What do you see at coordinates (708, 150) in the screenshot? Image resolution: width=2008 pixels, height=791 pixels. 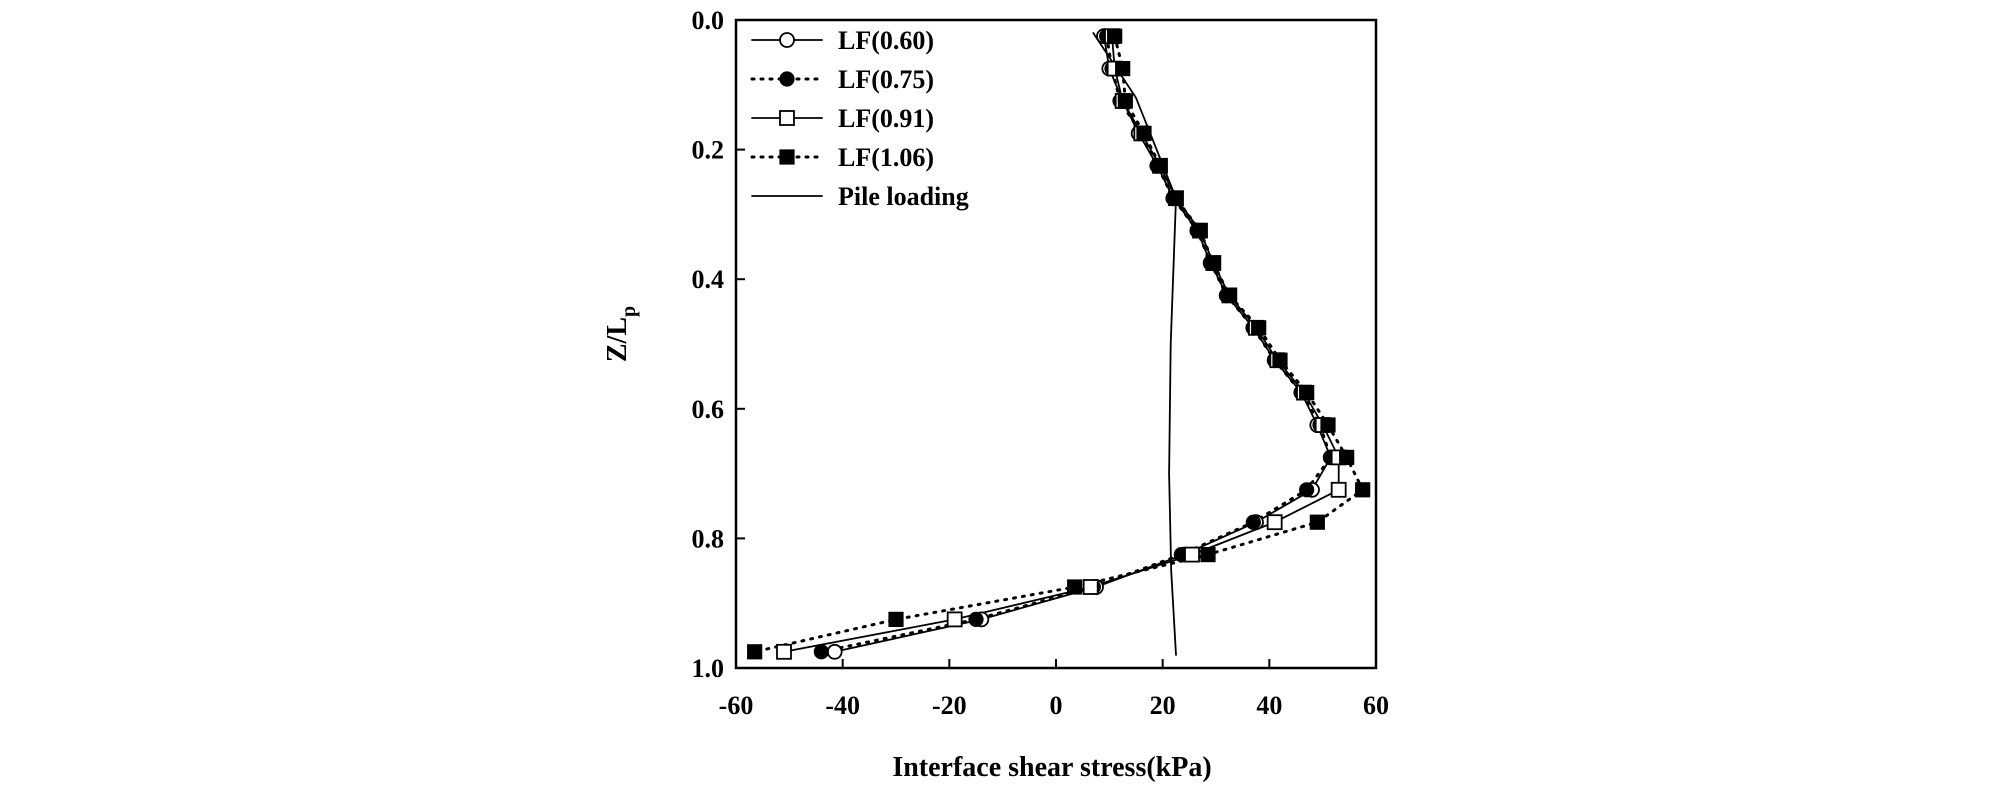 I see `y-tick-label: 0.2` at bounding box center [708, 150].